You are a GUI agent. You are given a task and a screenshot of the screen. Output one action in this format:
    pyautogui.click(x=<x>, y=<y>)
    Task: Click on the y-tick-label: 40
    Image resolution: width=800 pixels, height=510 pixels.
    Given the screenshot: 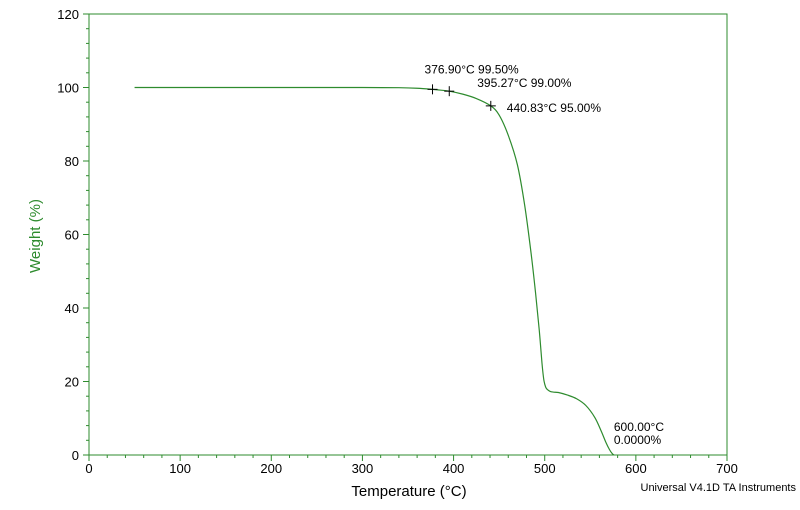 What is the action you would take?
    pyautogui.click(x=72, y=308)
    